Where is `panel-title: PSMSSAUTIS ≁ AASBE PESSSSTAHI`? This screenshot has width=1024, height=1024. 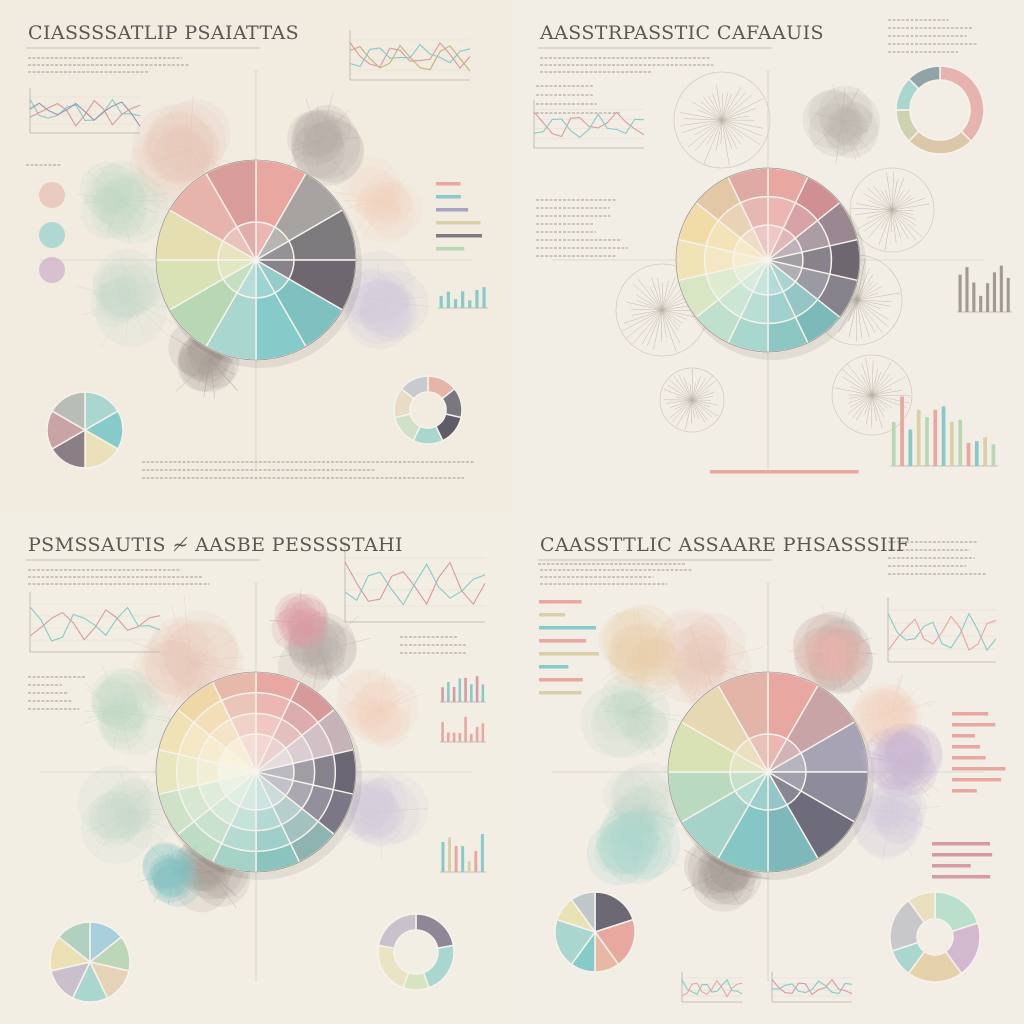
panel-title: PSMSSAUTIS ≁ AASBE PESSSSTAHI is located at coordinates (215, 545).